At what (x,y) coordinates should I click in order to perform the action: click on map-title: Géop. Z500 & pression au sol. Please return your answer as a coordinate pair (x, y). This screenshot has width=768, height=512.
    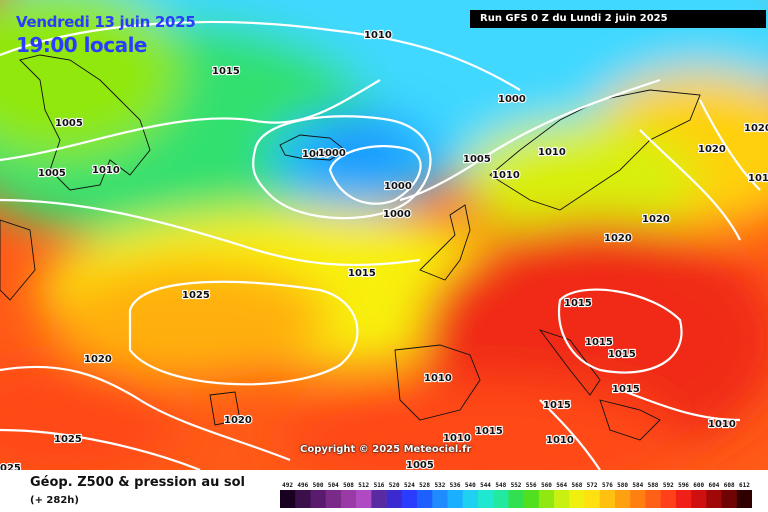
    Looking at the image, I should click on (137, 482).